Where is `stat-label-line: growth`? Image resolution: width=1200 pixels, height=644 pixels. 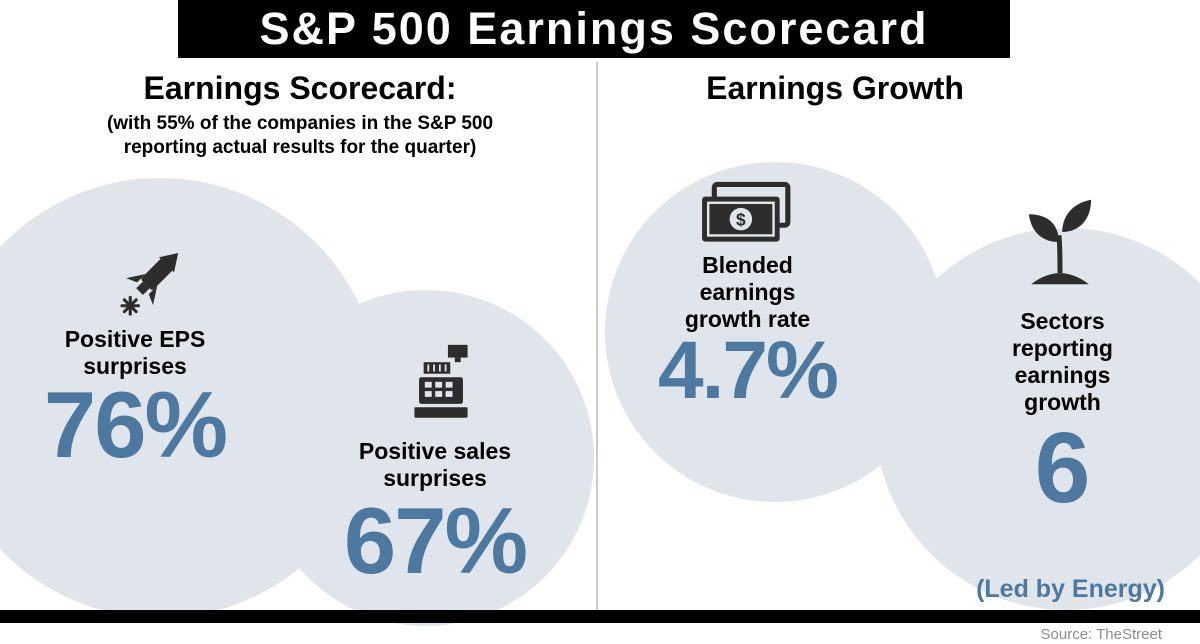
stat-label-line: growth is located at coordinates (1062, 402).